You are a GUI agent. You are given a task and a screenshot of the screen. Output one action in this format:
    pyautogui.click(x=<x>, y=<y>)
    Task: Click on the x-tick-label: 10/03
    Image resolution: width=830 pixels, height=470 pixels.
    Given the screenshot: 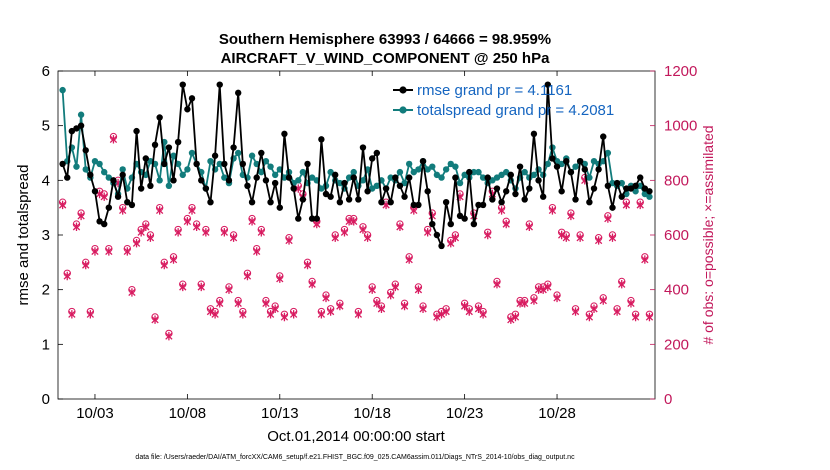 What is the action you would take?
    pyautogui.click(x=95, y=413)
    